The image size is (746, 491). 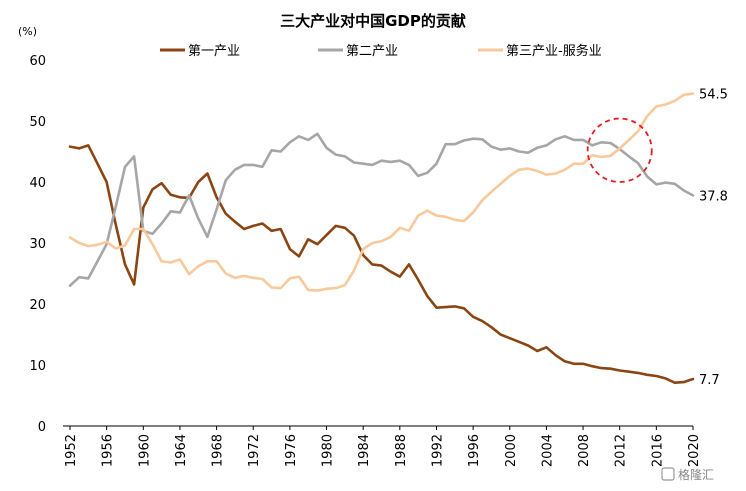 I want to click on y-unit-label: (%), so click(x=27, y=31).